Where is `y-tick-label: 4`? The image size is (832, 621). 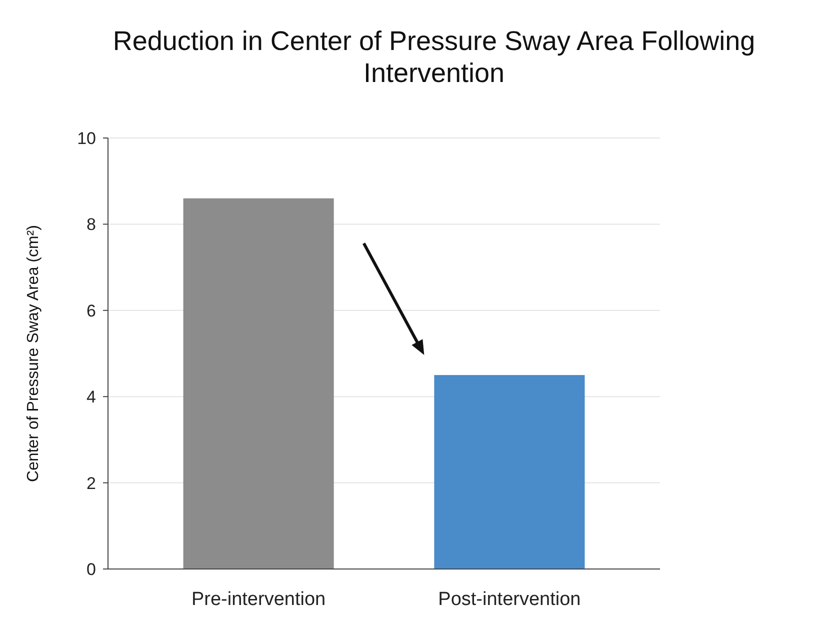
y-tick-label: 4 is located at coordinates (91, 397).